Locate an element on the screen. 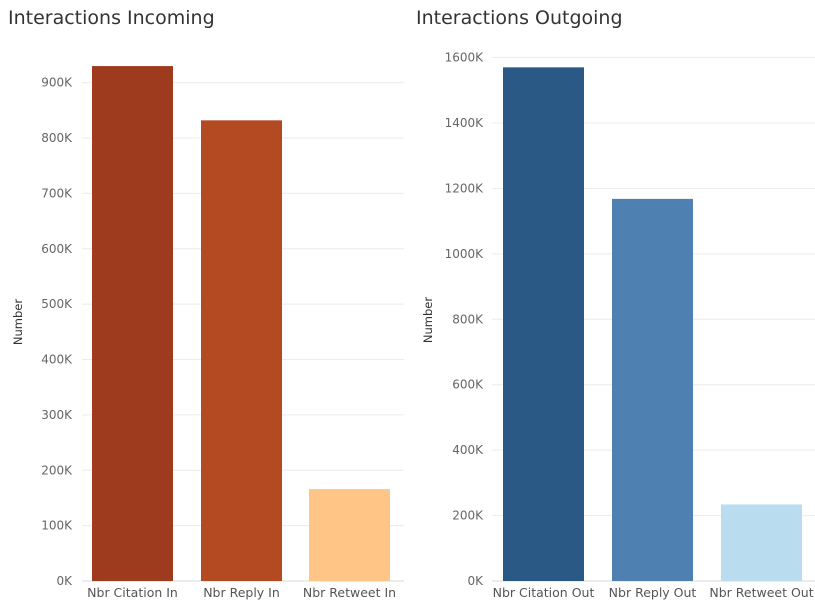 This screenshot has height=604, width=815. chart-2-category-label: Nbr Retweet Out is located at coordinates (761, 592).